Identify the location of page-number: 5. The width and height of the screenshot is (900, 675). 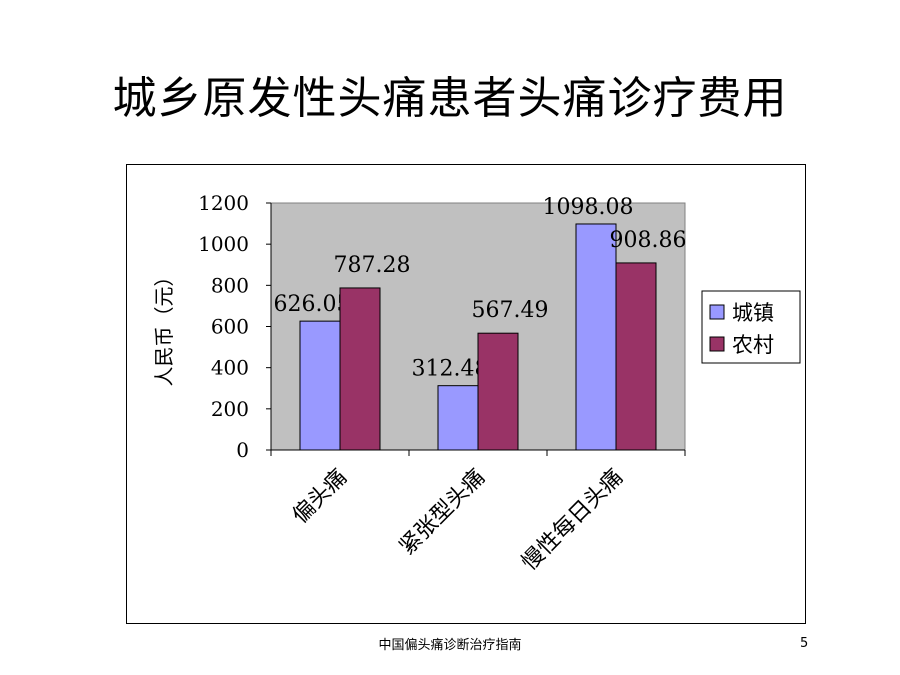
(804, 643).